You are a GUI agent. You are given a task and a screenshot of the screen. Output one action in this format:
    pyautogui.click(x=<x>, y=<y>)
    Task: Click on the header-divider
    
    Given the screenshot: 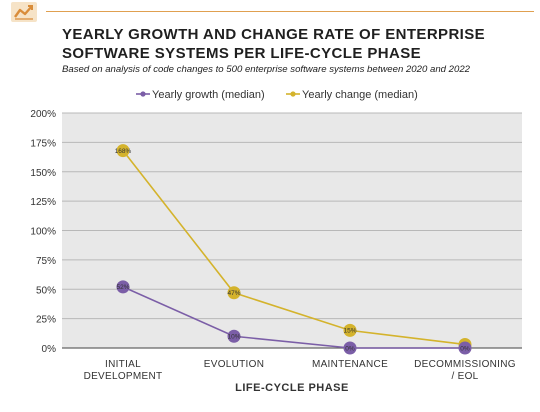 What is the action you would take?
    pyautogui.click(x=290, y=11)
    